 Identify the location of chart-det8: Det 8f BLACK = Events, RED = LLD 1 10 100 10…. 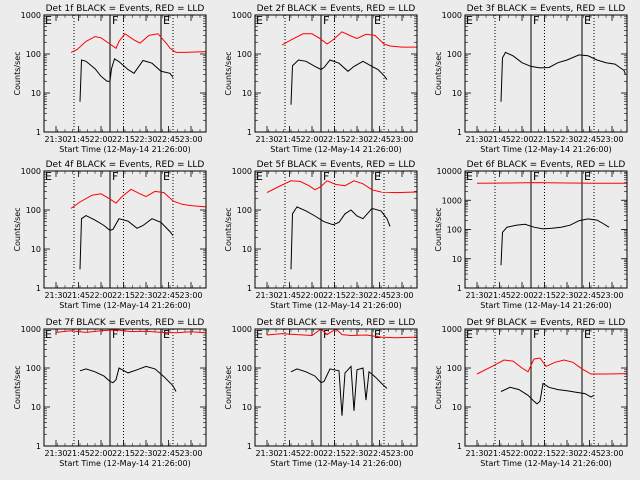
(321, 393).